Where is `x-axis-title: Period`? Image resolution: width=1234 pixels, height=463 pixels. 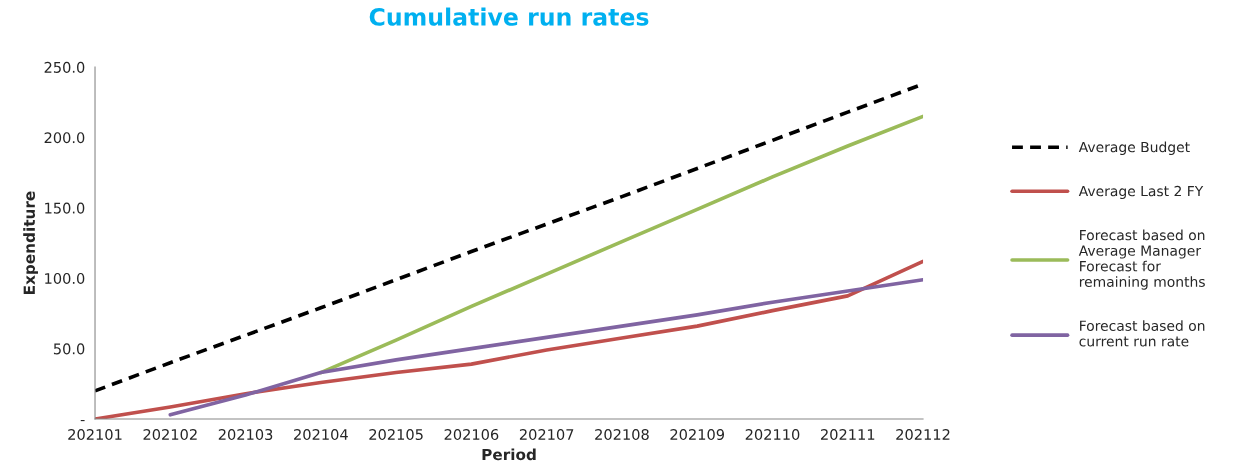
x-axis-title: Period is located at coordinates (509, 454).